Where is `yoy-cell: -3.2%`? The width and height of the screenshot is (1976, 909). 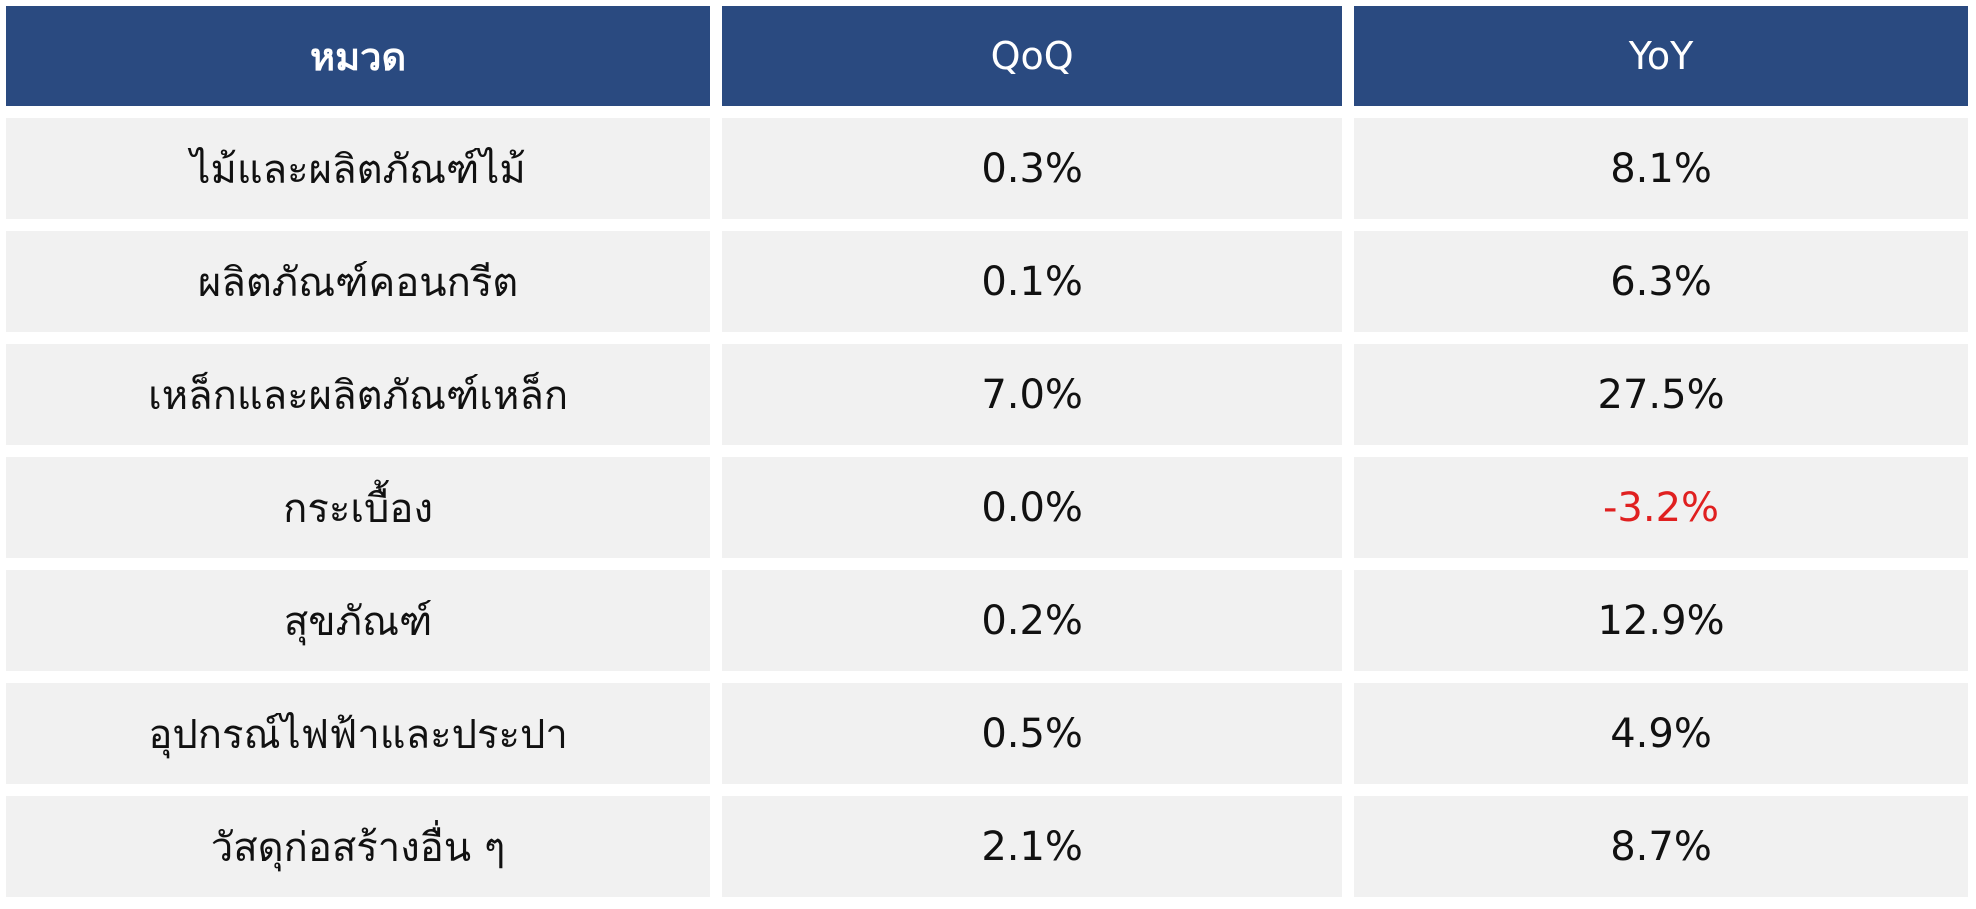 yoy-cell: -3.2% is located at coordinates (1661, 507).